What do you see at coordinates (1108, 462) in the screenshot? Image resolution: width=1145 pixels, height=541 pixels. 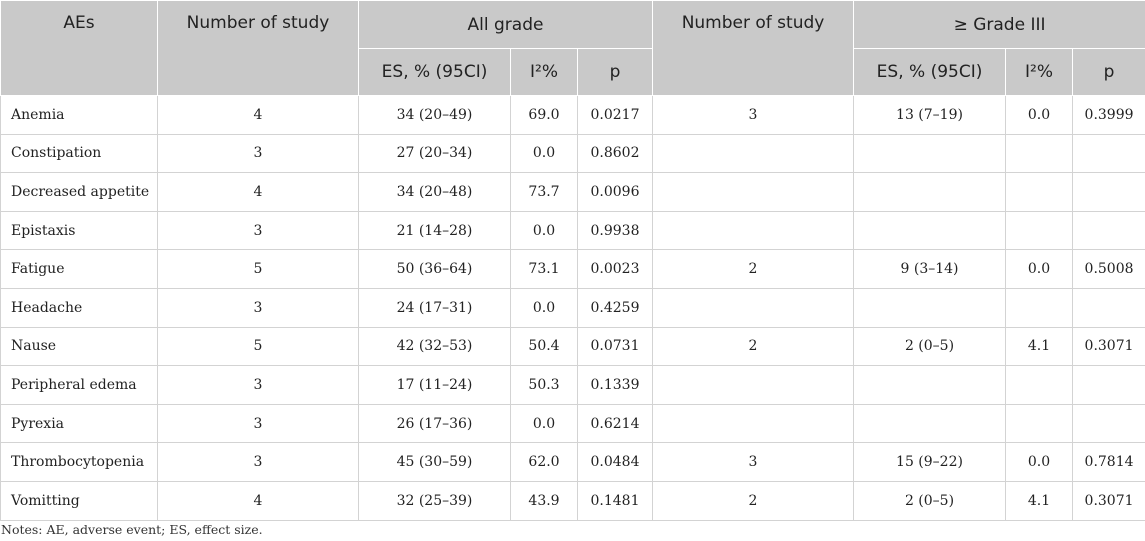 I see `p-g3-cell: 0.7814` at bounding box center [1108, 462].